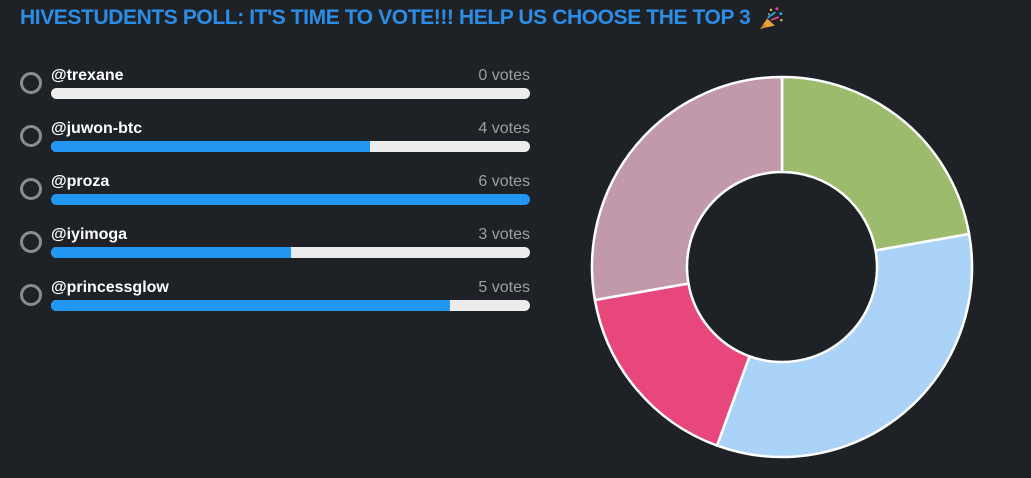 The height and width of the screenshot is (478, 1031). What do you see at coordinates (89, 234) in the screenshot?
I see `option-label: @iyimoga` at bounding box center [89, 234].